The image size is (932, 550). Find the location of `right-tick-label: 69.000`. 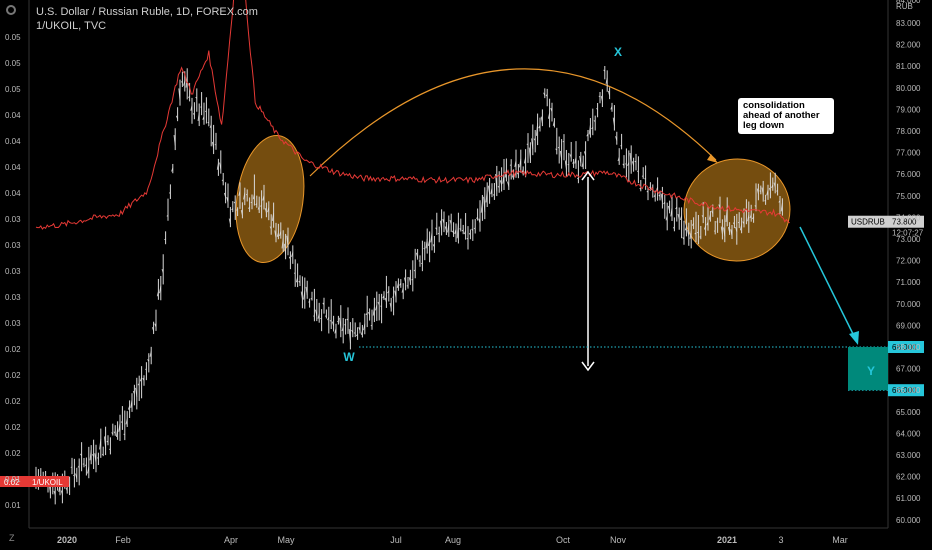

right-tick-label: 69.000 is located at coordinates (908, 325).